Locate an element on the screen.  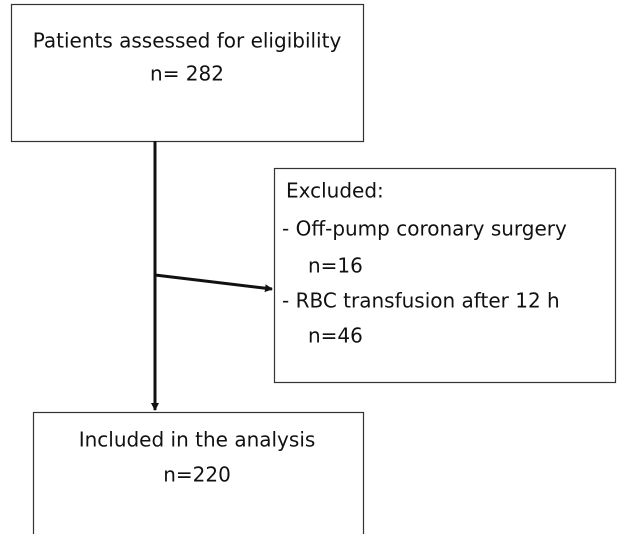
assessed-box is located at coordinates (187, 73).